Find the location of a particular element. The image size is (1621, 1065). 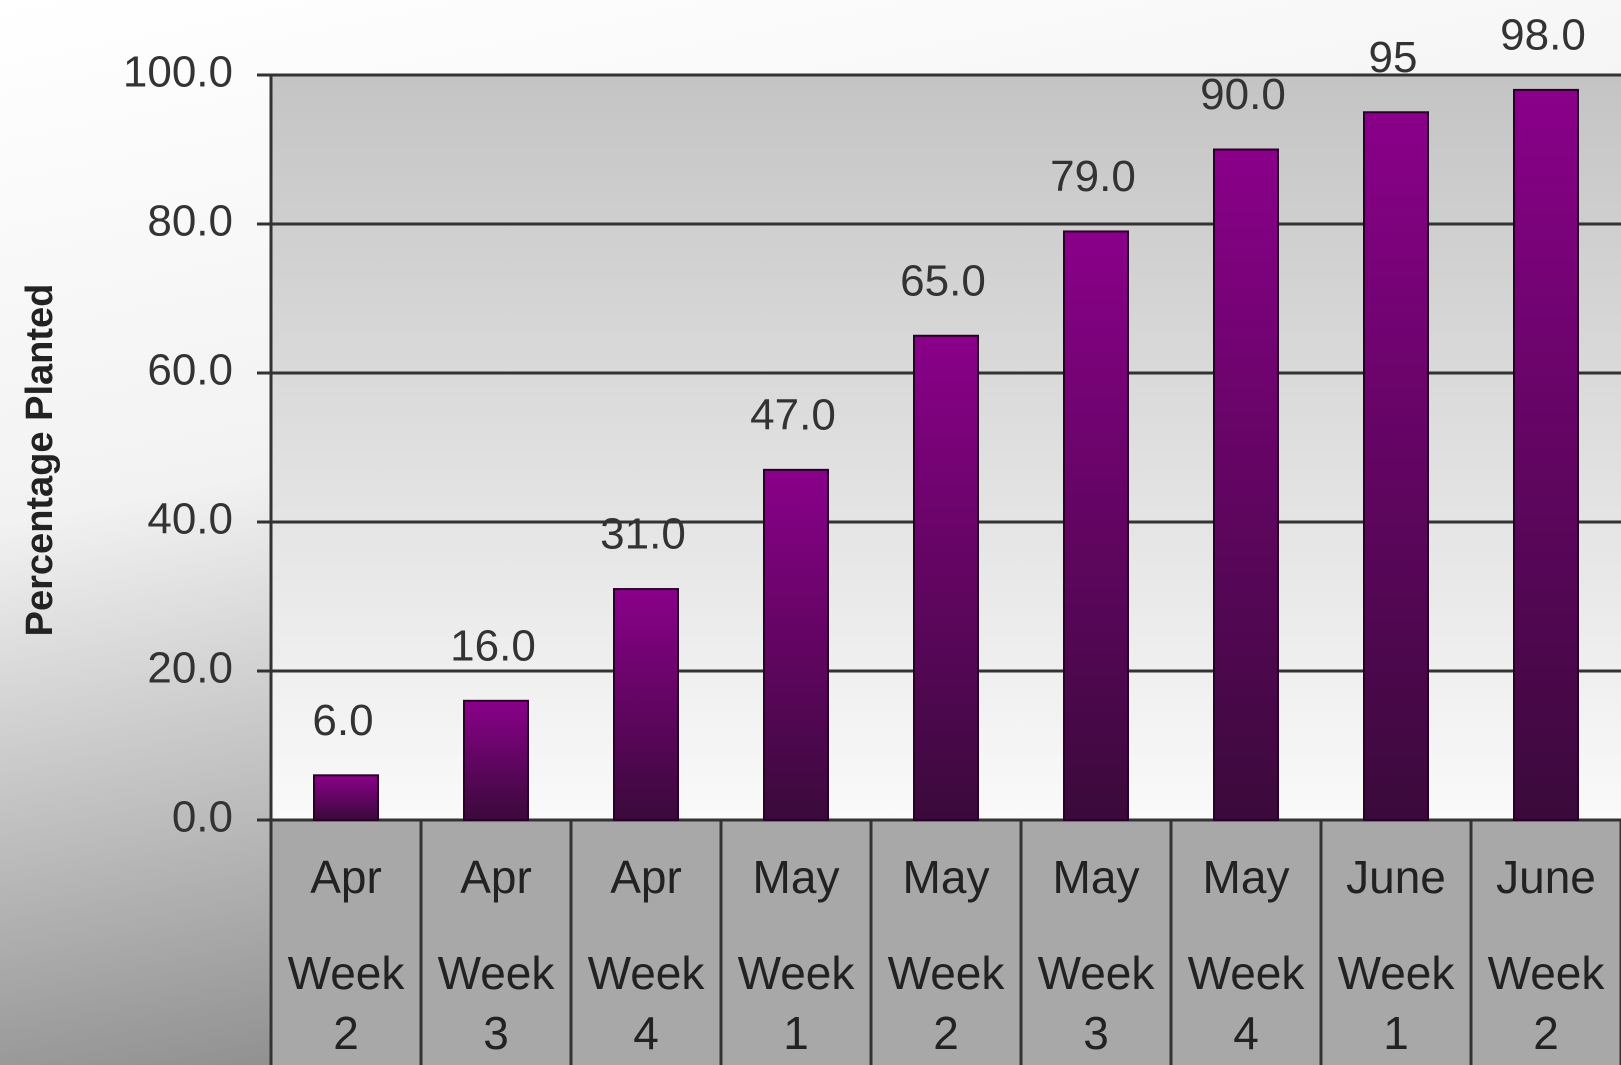

y-tick-label: 60.0 is located at coordinates (190, 370).